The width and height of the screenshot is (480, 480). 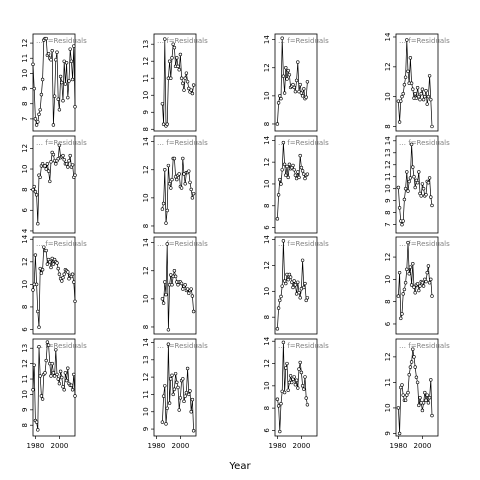 I want to click on x-tick-label: 1980, so click(x=35, y=446).